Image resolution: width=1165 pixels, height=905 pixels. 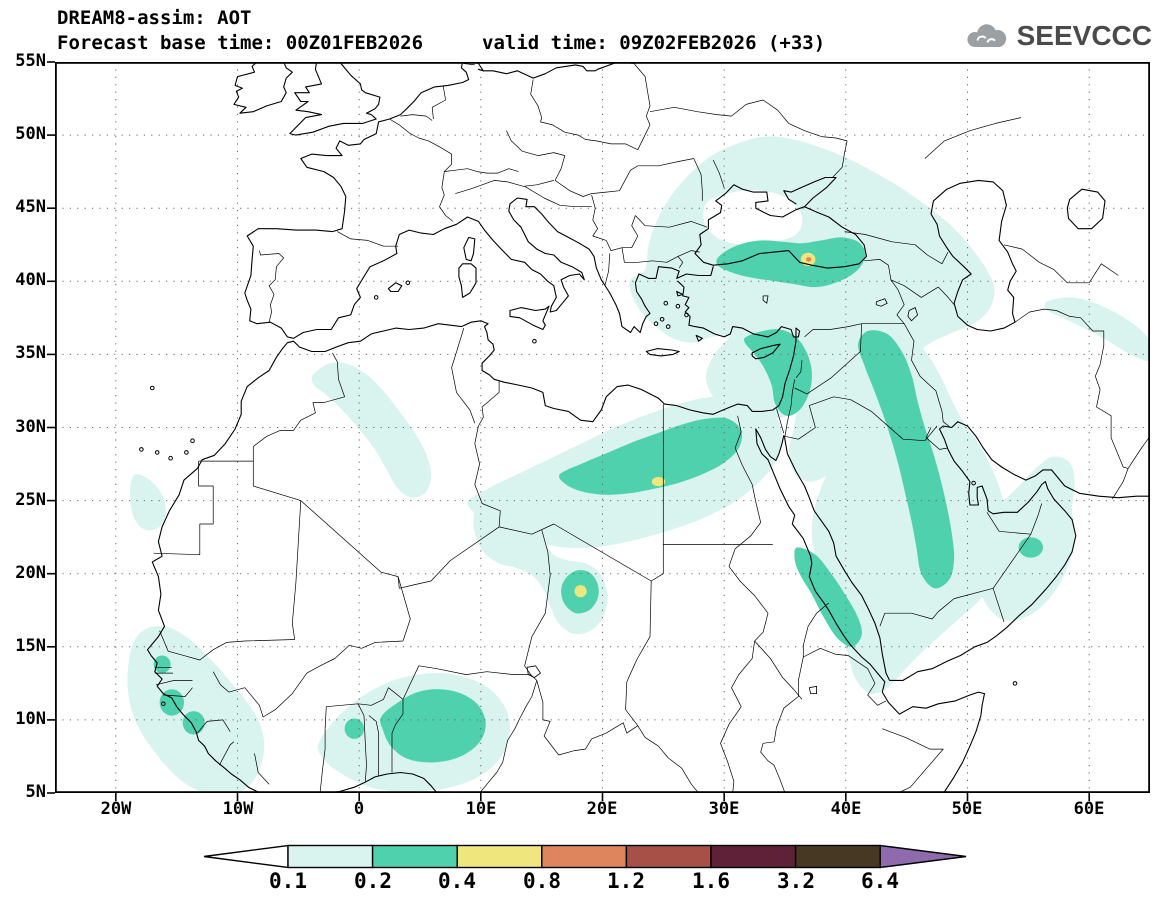 What do you see at coordinates (35, 792) in the screenshot?
I see `lat-tick-label: 5N` at bounding box center [35, 792].